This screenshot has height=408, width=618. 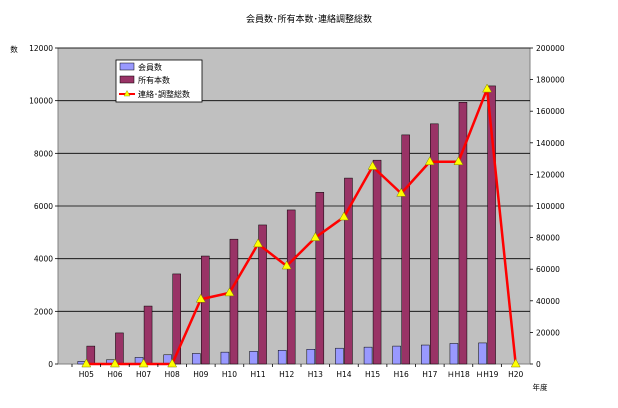 What do you see at coordinates (315, 374) in the screenshot?
I see `x-tick-label: H13` at bounding box center [315, 374].